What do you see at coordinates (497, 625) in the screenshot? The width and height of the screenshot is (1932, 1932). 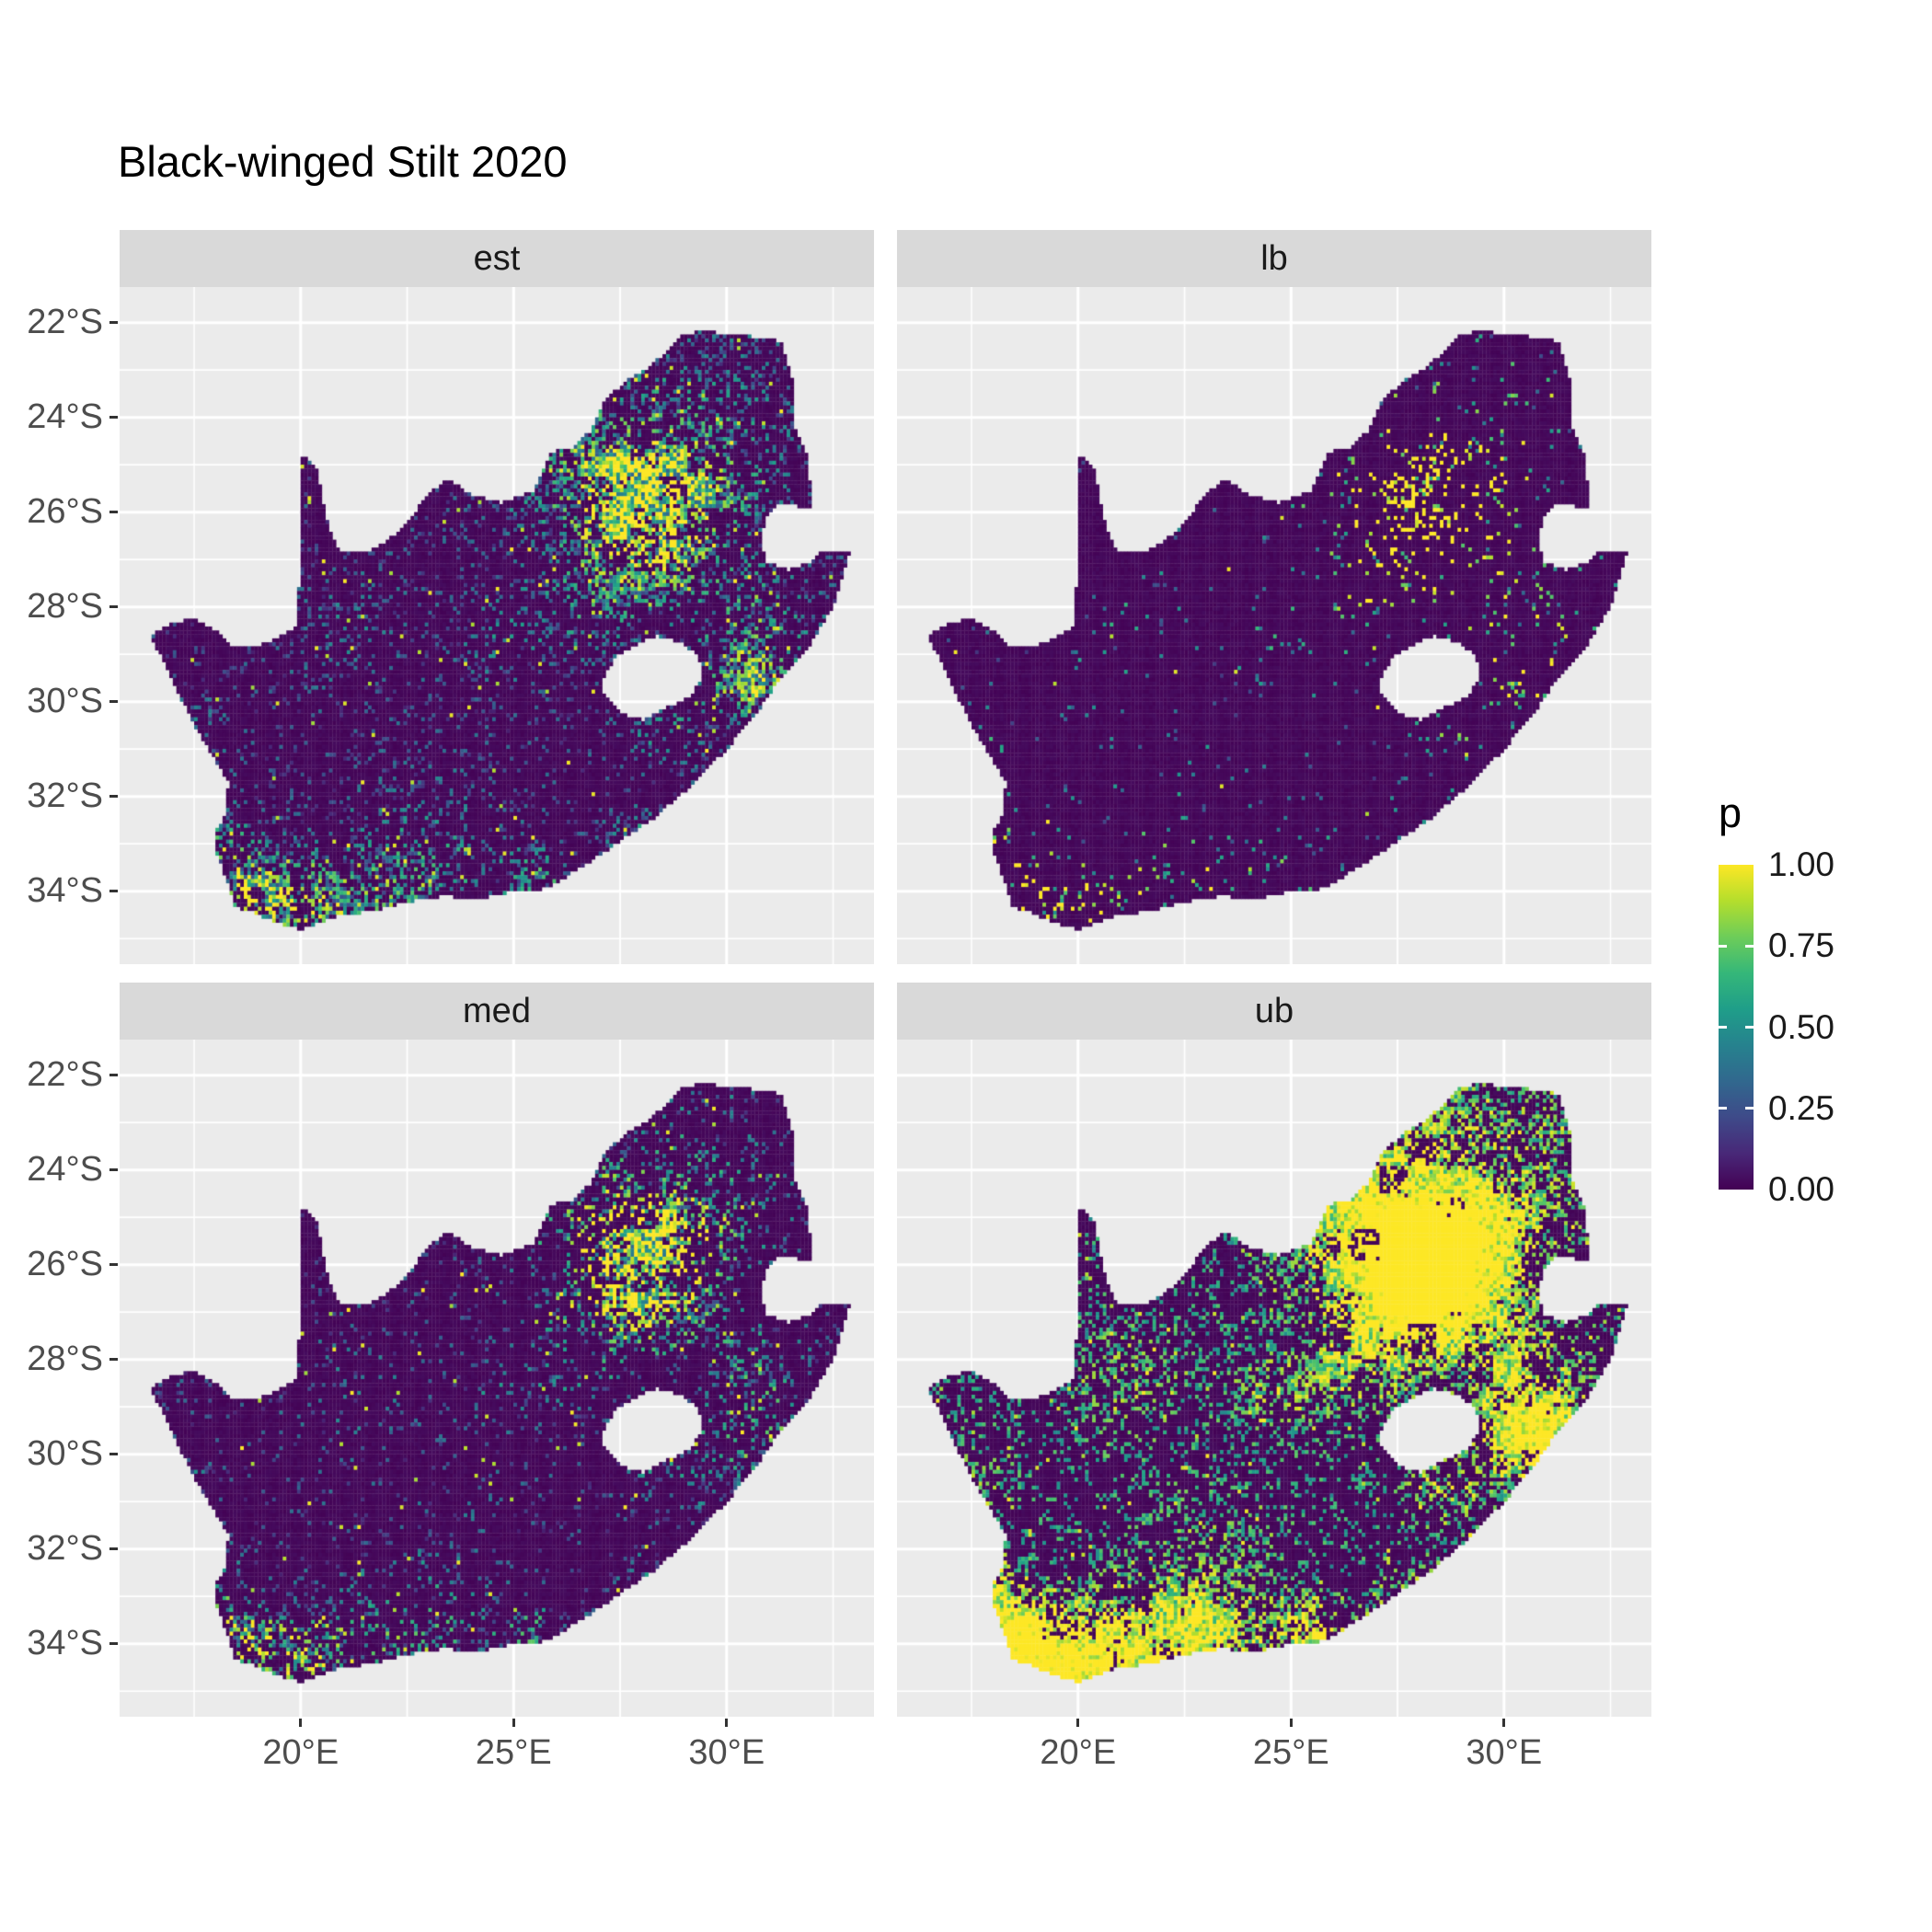 I see `map-panel-est` at bounding box center [497, 625].